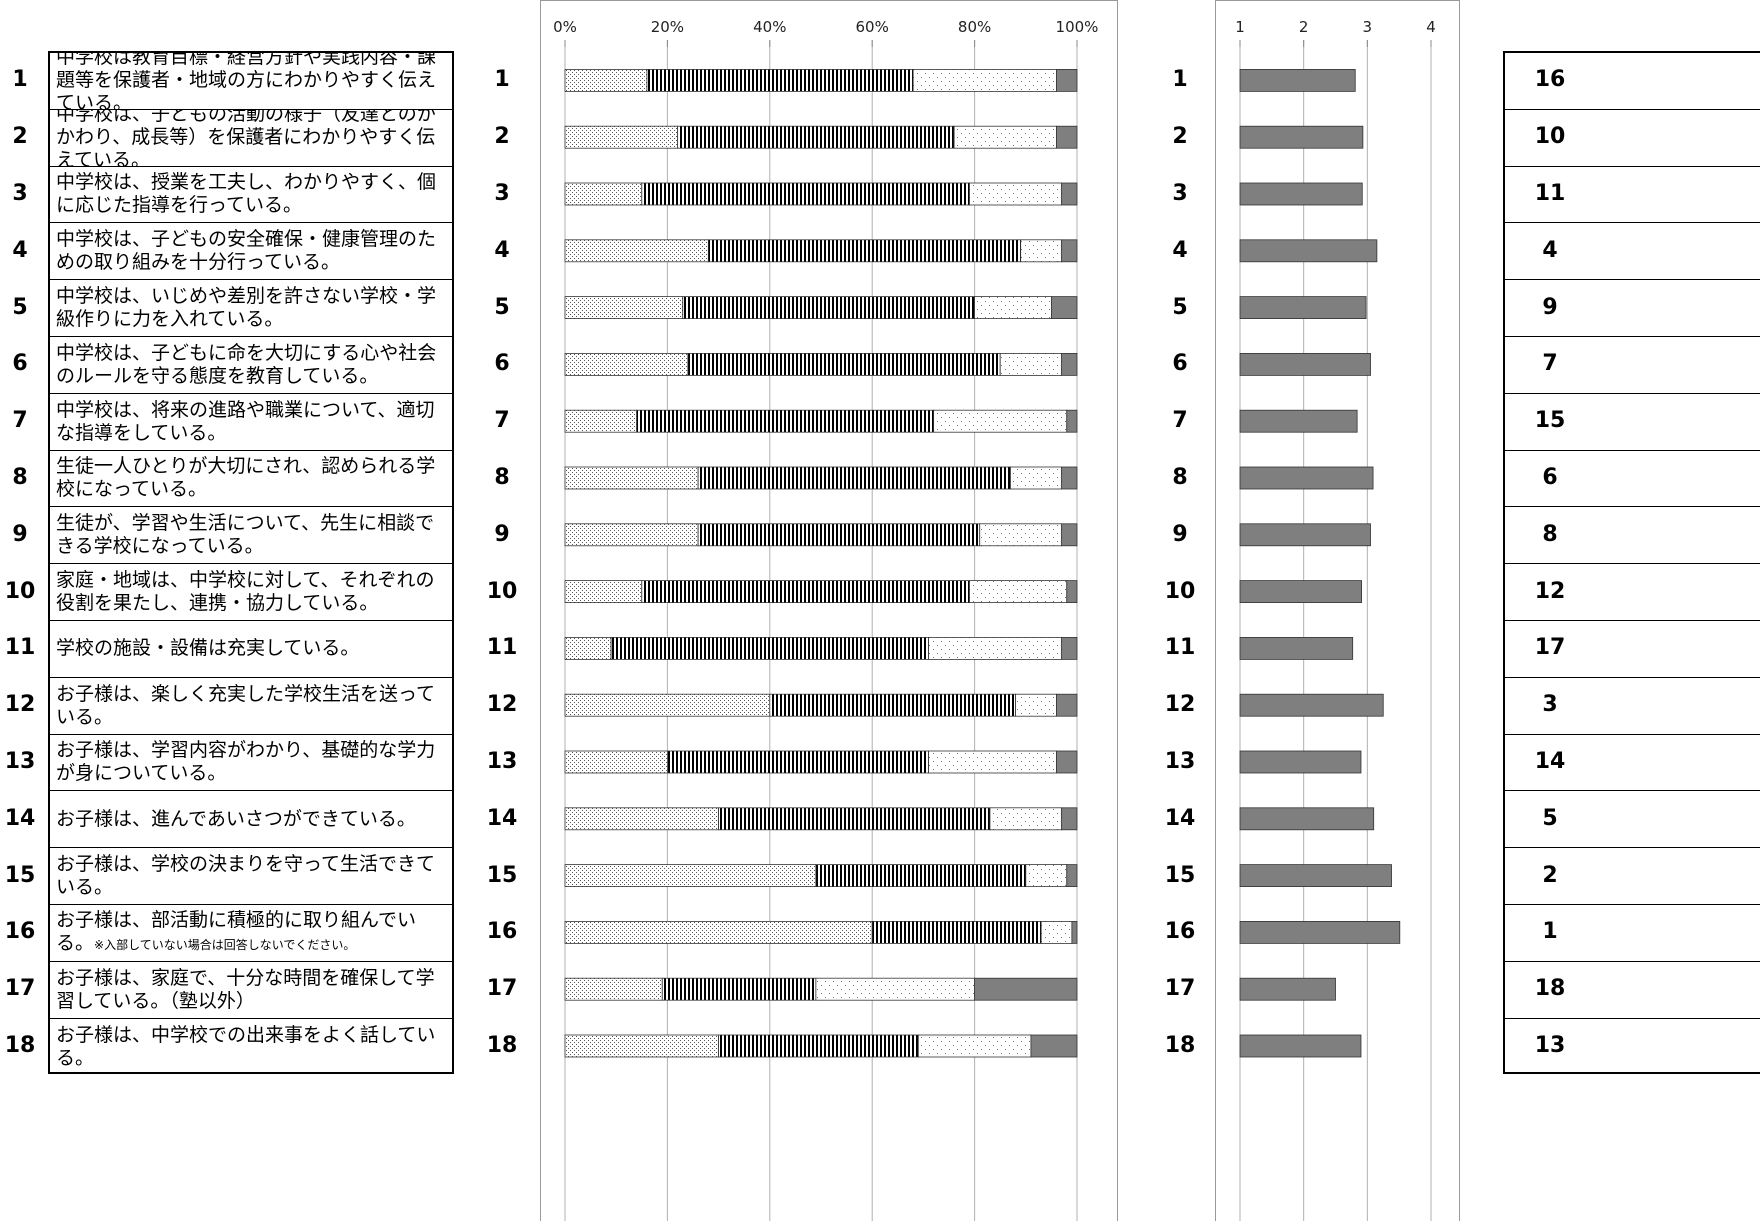 The image size is (1760, 1221). What do you see at coordinates (1632, 81) in the screenshot?
I see `ranking-row: 16` at bounding box center [1632, 81].